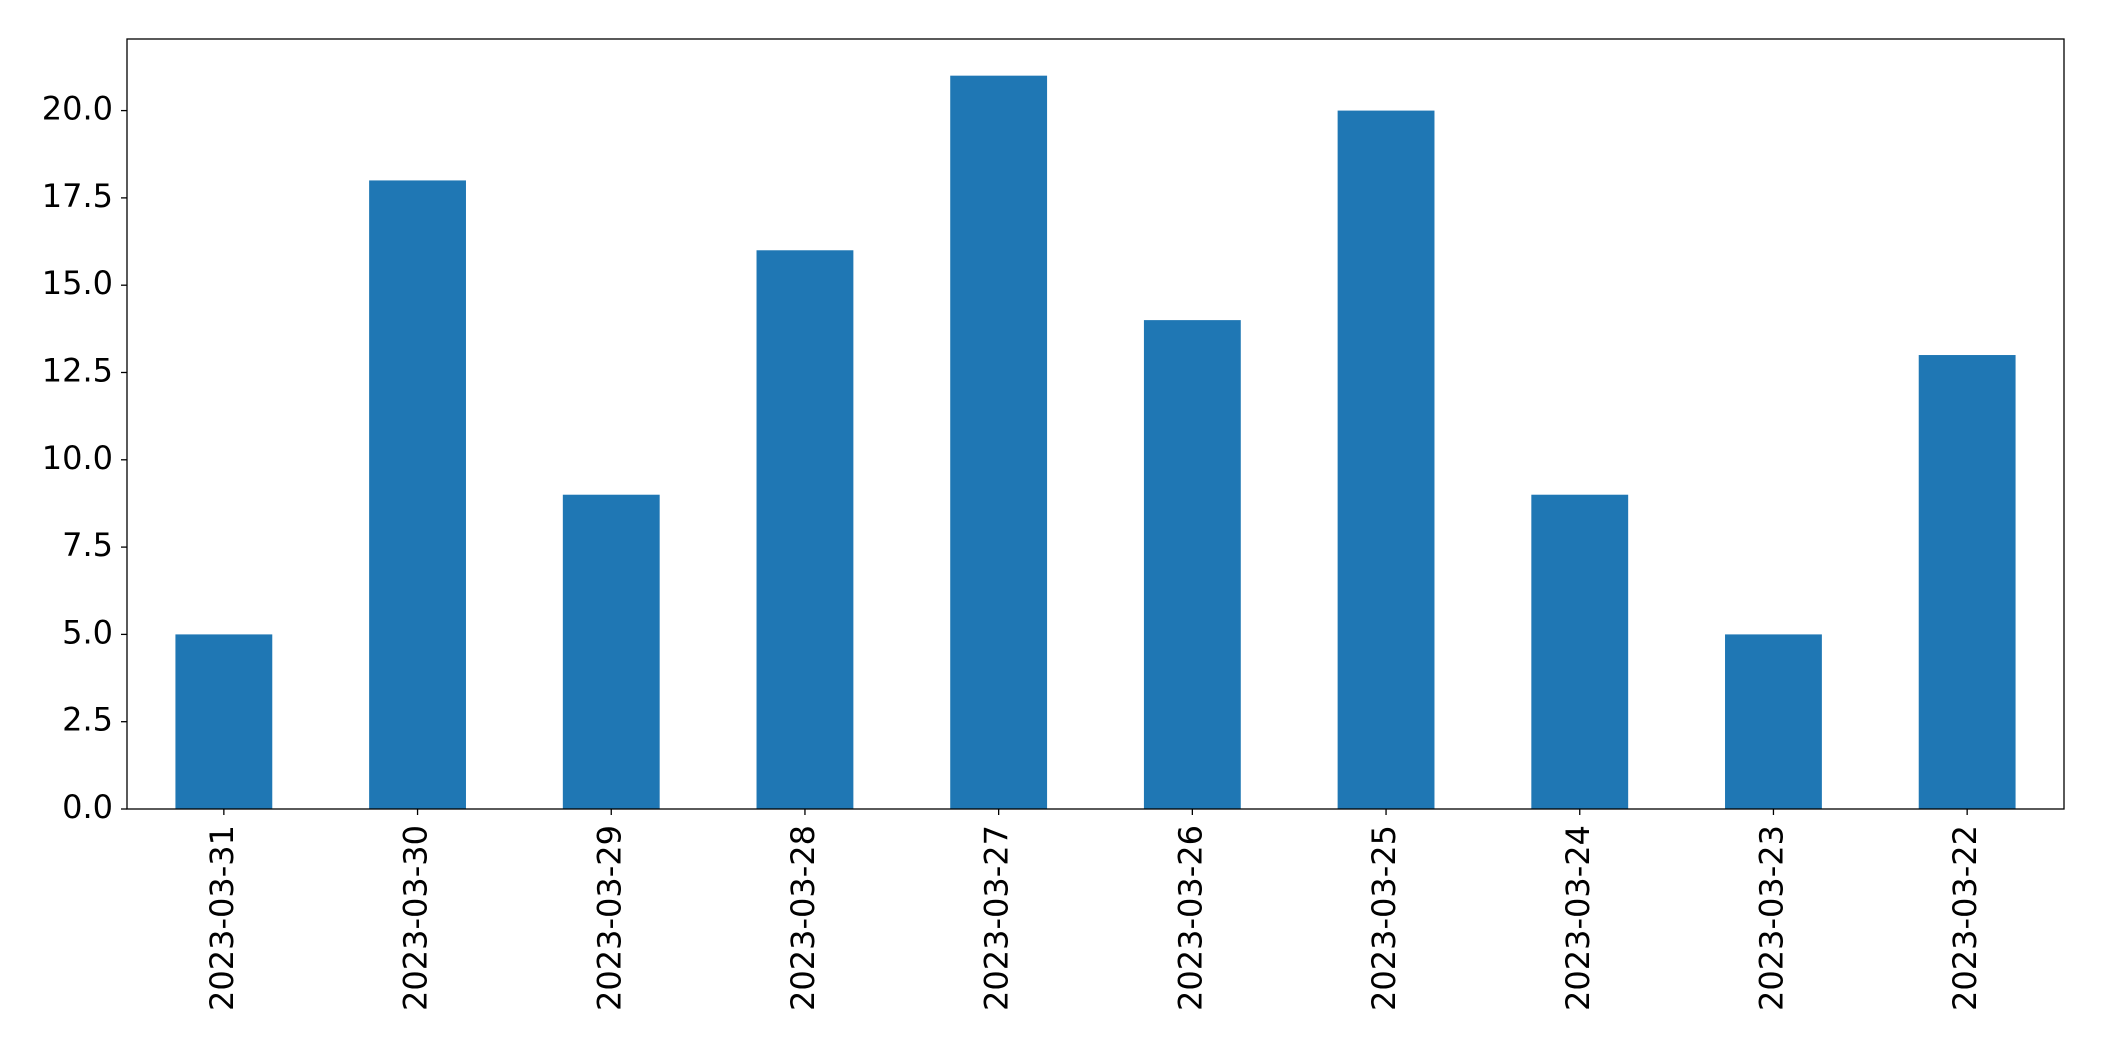 The height and width of the screenshot is (1061, 2104). Describe the element at coordinates (416, 918) in the screenshot. I see `x-tick-label: 2023-03-30` at that location.